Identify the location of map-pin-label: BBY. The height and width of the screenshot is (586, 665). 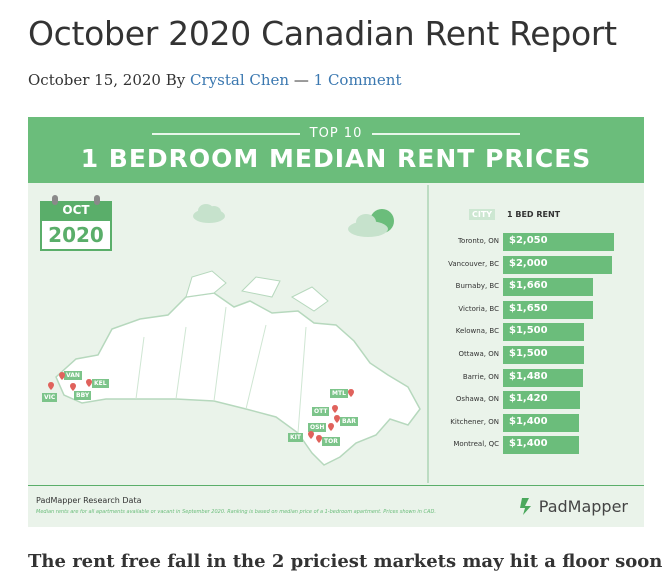
(83, 395).